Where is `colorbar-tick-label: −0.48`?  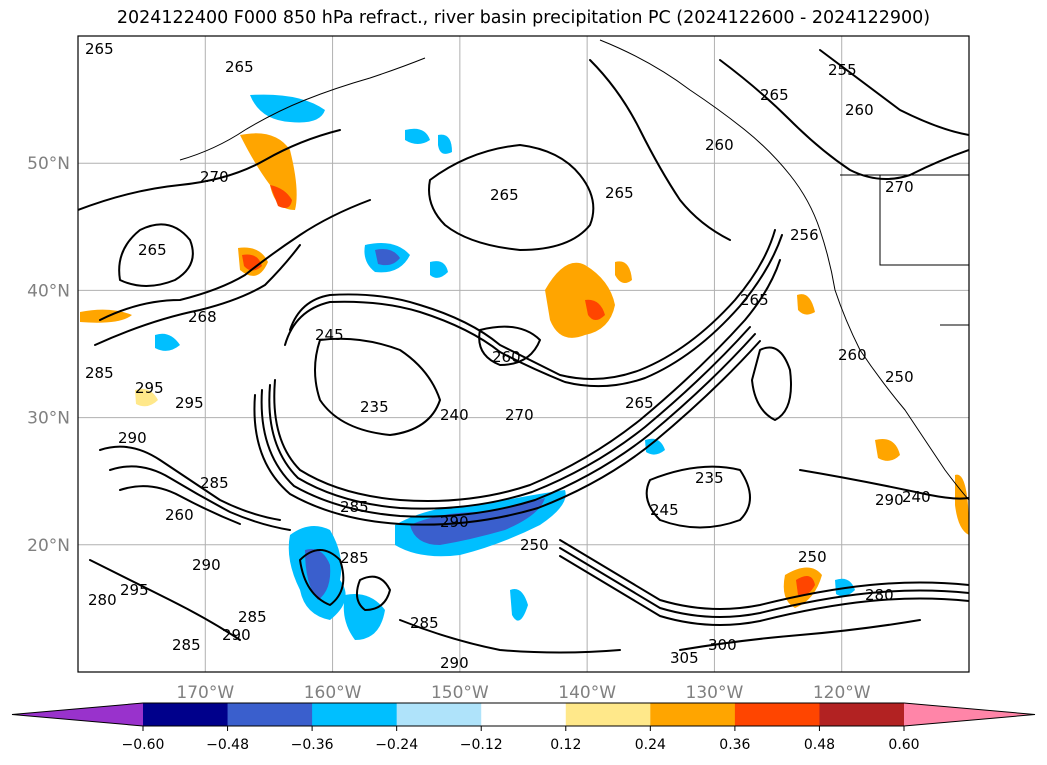 colorbar-tick-label: −0.48 is located at coordinates (227, 745).